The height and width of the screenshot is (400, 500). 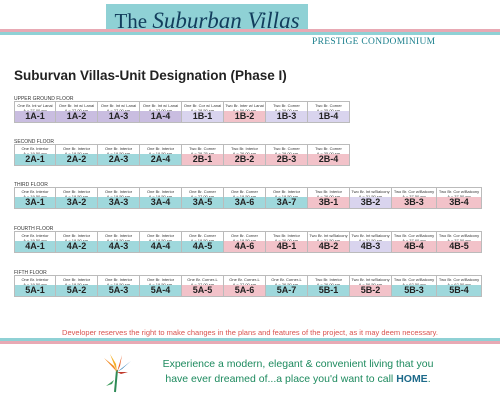 I want to click on unit-cell: Two Br. Corner A = 29.25 sm 2B-1, so click(x=203, y=155).